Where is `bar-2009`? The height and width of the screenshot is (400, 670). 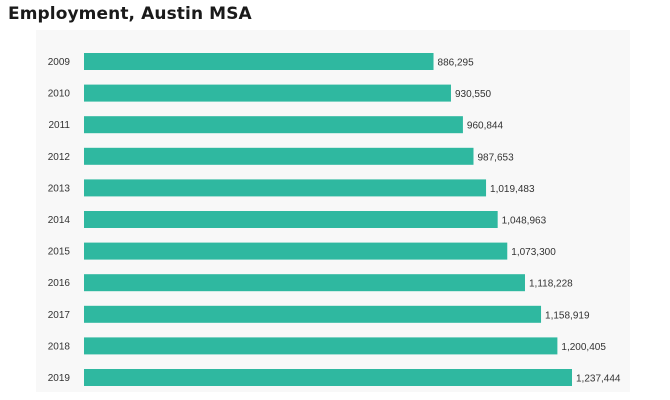
bar-2009 is located at coordinates (259, 61).